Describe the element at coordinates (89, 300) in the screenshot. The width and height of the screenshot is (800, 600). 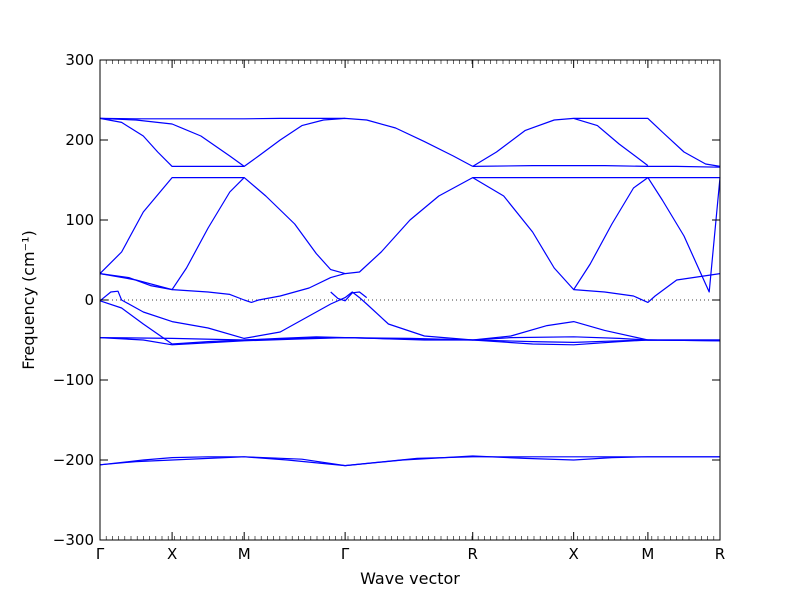
I see `y-tick-label: 0` at that location.